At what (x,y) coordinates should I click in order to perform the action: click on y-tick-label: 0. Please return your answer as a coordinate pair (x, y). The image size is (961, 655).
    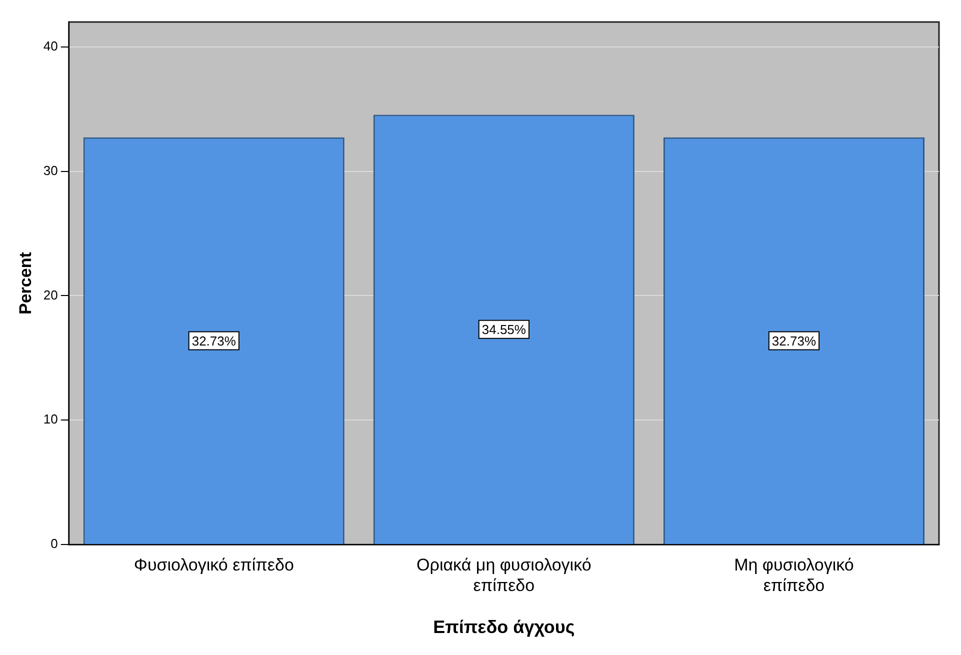
    Looking at the image, I should click on (54, 544).